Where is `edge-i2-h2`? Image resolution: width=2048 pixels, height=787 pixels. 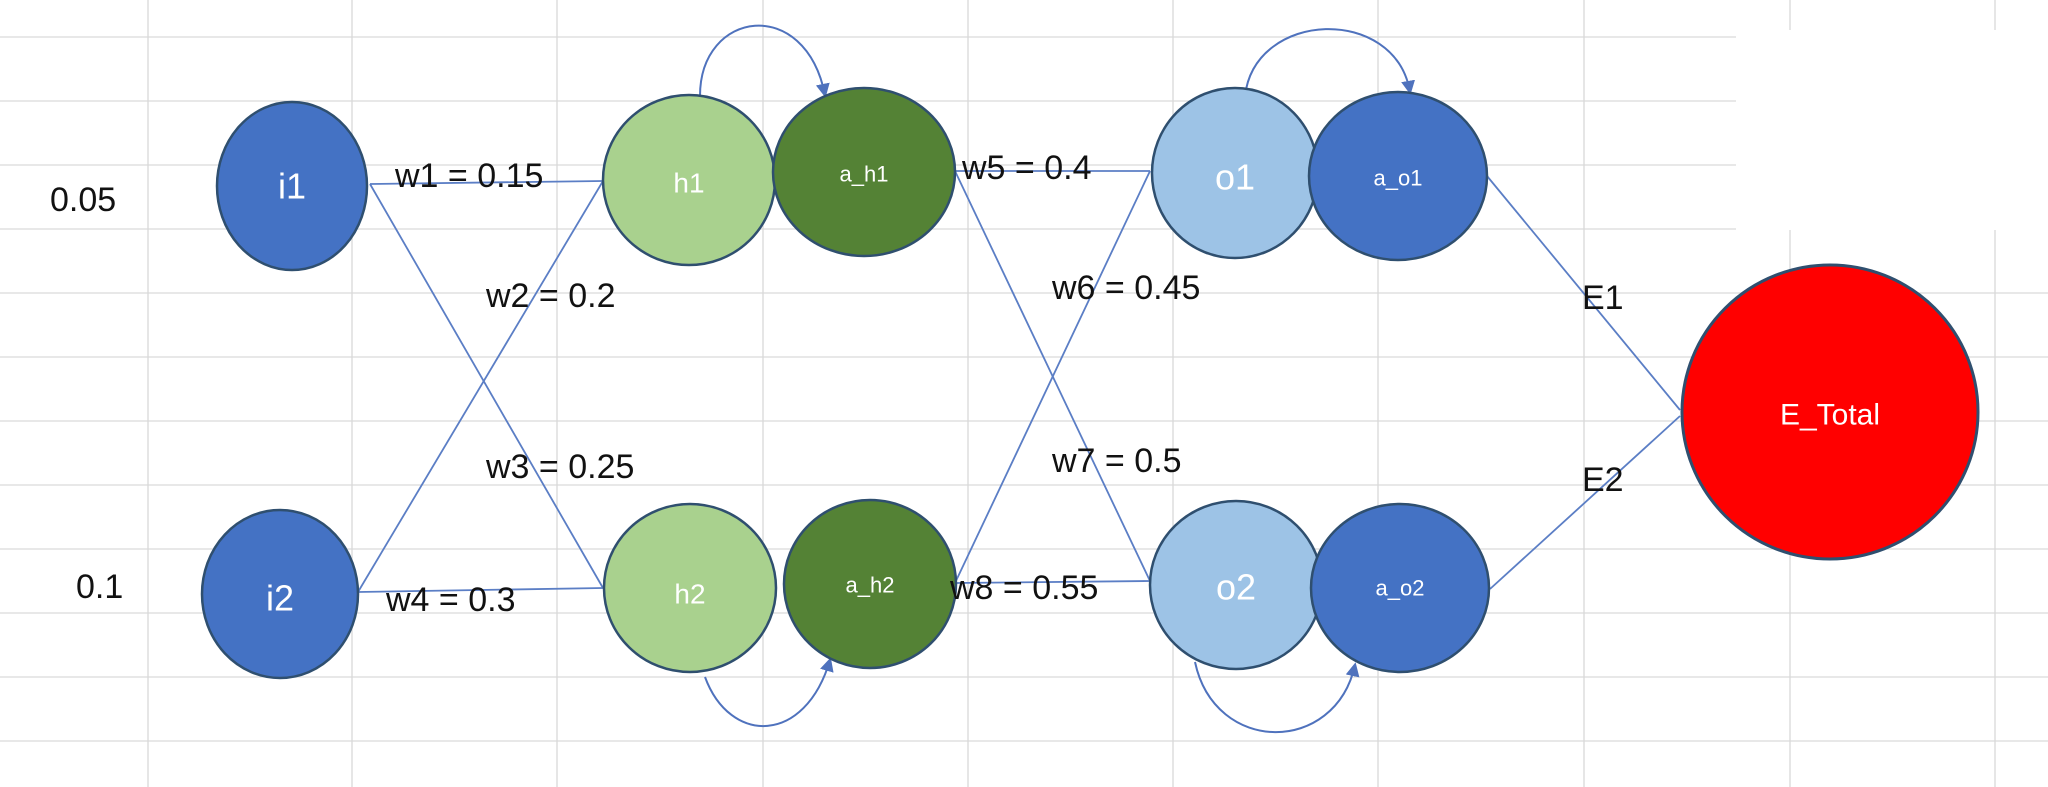 edge-i2-h2 is located at coordinates (480, 590).